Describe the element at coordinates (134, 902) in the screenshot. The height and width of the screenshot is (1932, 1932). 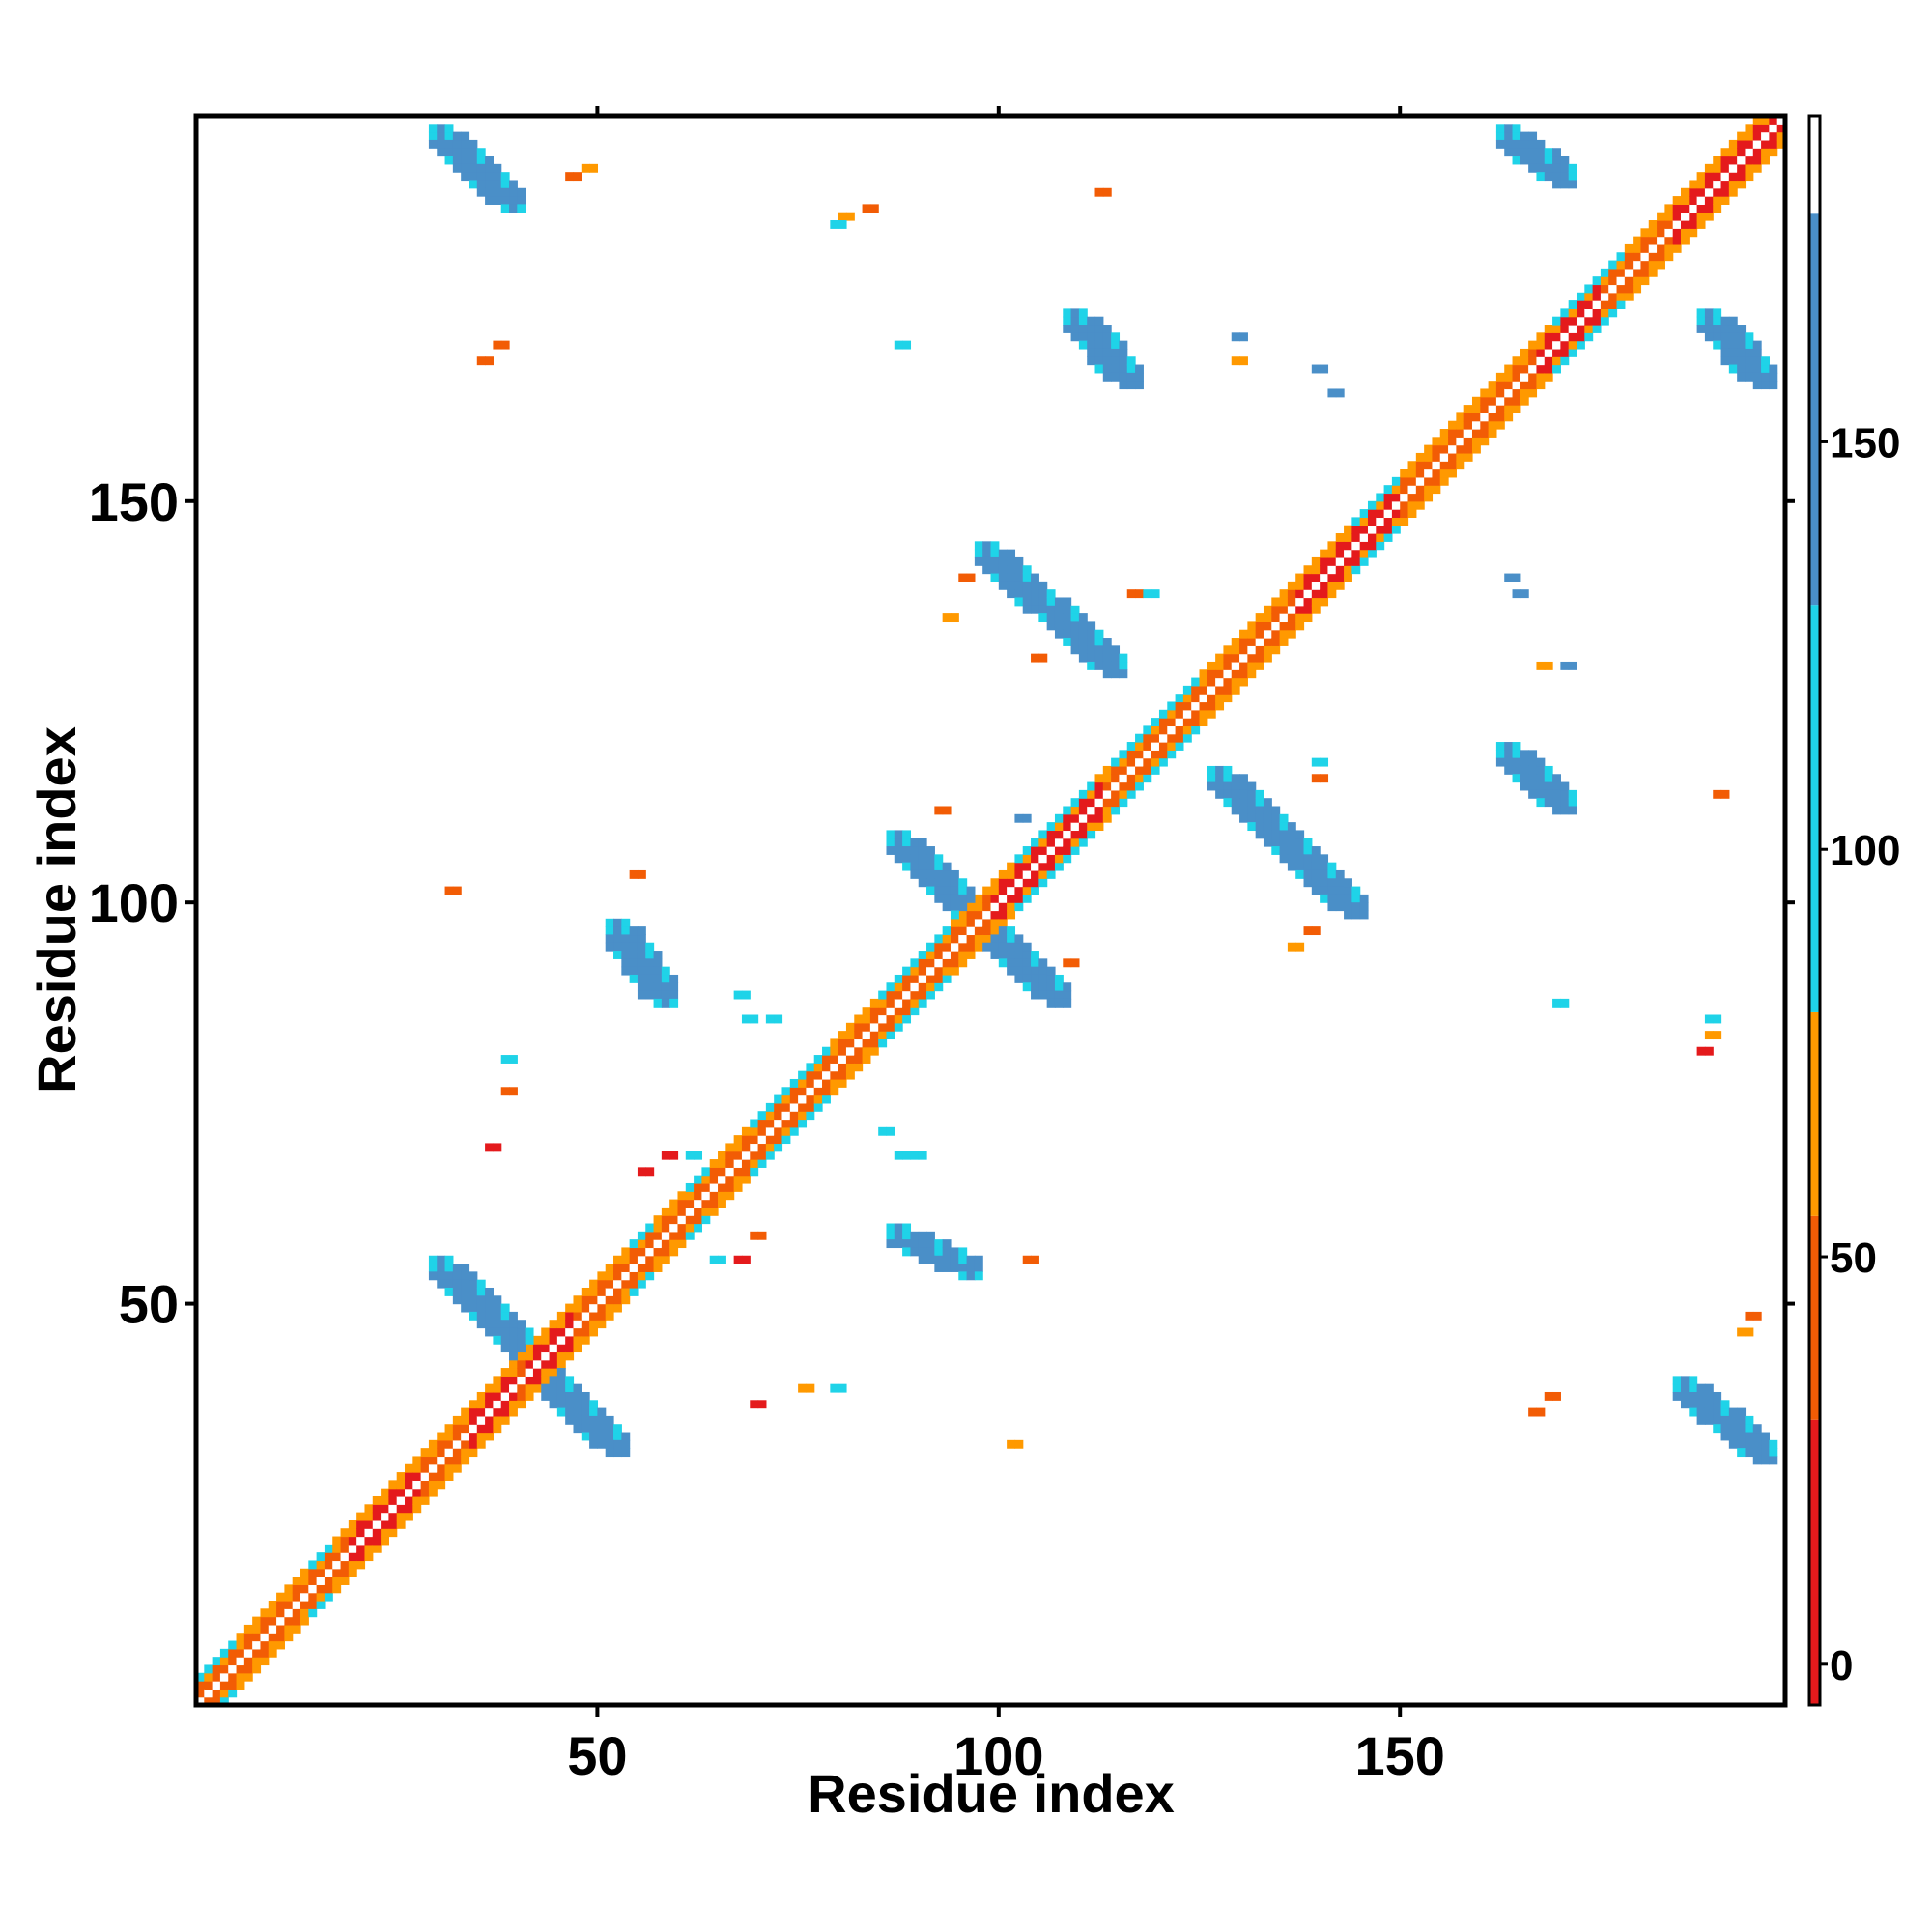
I see `y-tick-label: 100` at that location.